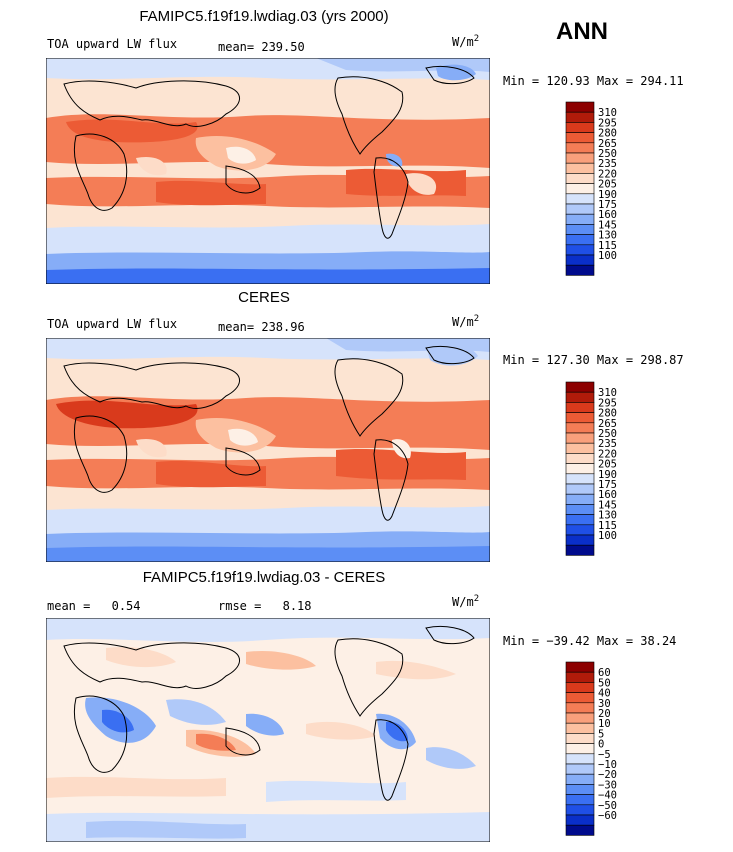 The image size is (733, 852). I want to click on colorbar-level-label: 20, so click(604, 714).